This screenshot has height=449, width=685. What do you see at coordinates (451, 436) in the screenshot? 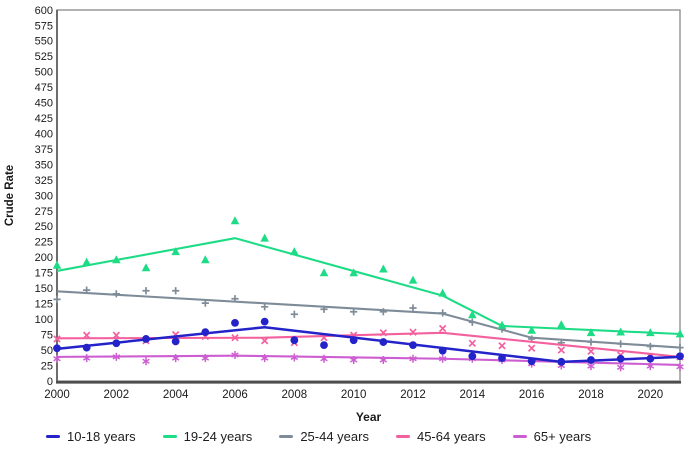
I see `legend-label: 45-64 years` at bounding box center [451, 436].